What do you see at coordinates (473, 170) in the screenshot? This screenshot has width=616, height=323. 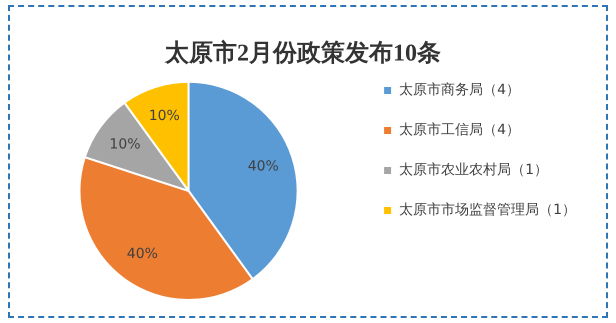 I see `legend-label: 太原市农业农村局（1）` at bounding box center [473, 170].